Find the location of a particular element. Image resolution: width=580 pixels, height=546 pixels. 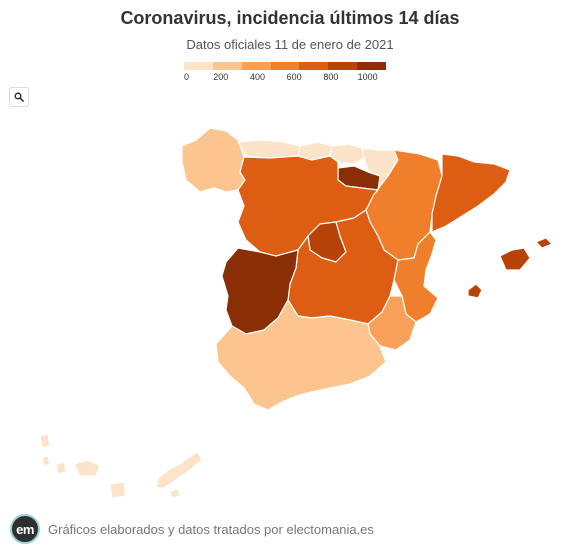

legend-tick-label: 400 is located at coordinates (257, 77).